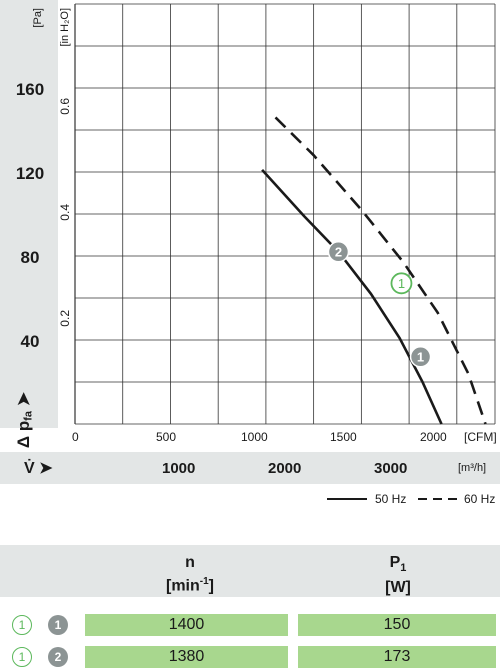 The height and width of the screenshot is (669, 500). What do you see at coordinates (65, 318) in the screenshot?
I see `inh2o-tick-label: 0.2` at bounding box center [65, 318].